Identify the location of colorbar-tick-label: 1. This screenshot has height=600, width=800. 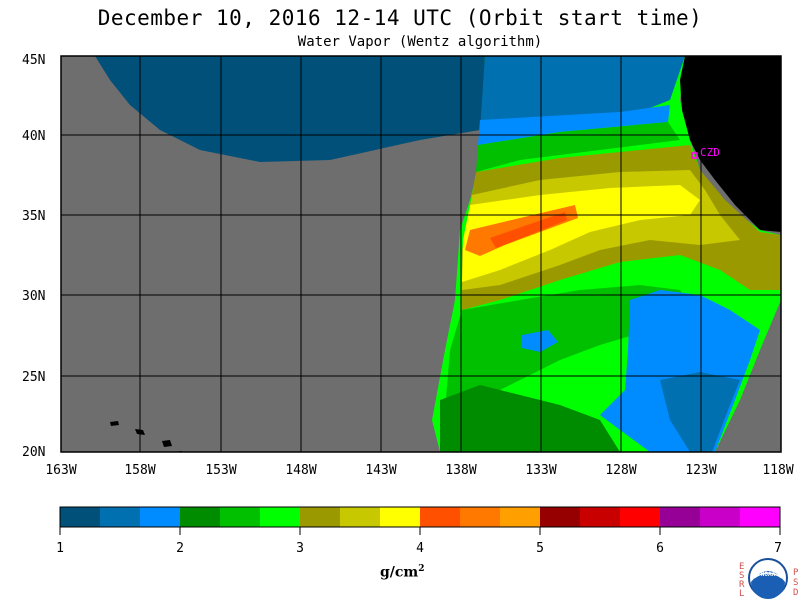
(60, 548).